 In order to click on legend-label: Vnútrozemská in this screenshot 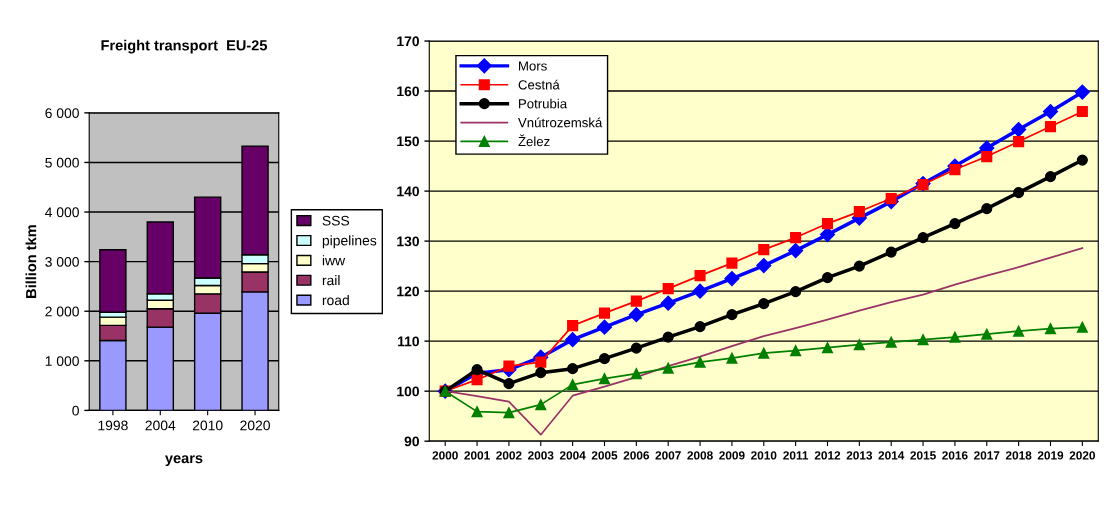, I will do `click(560, 122)`.